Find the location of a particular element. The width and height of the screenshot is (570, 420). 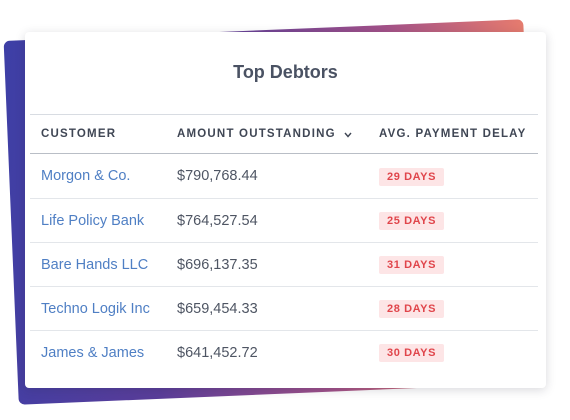

customer-link: Techno Logik Inc is located at coordinates (95, 308).